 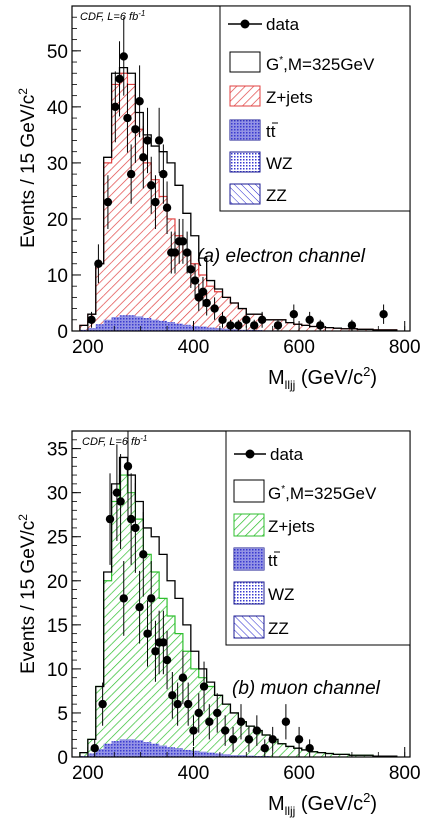 What do you see at coordinates (88, 773) in the screenshot?
I see `x-tick-label: 200` at bounding box center [88, 773].